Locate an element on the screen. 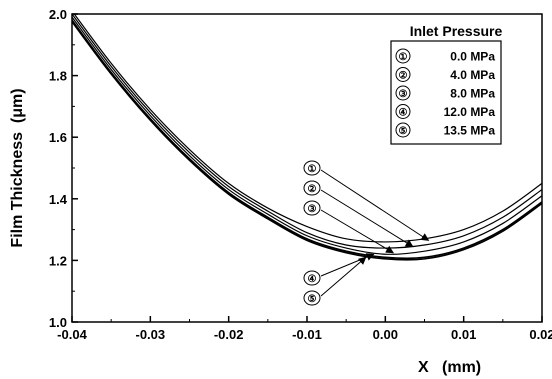 This screenshot has width=552, height=379. y-axis: 1.0 1.2 1.4 1.6 1.8 2.0 is located at coordinates (63, 168).